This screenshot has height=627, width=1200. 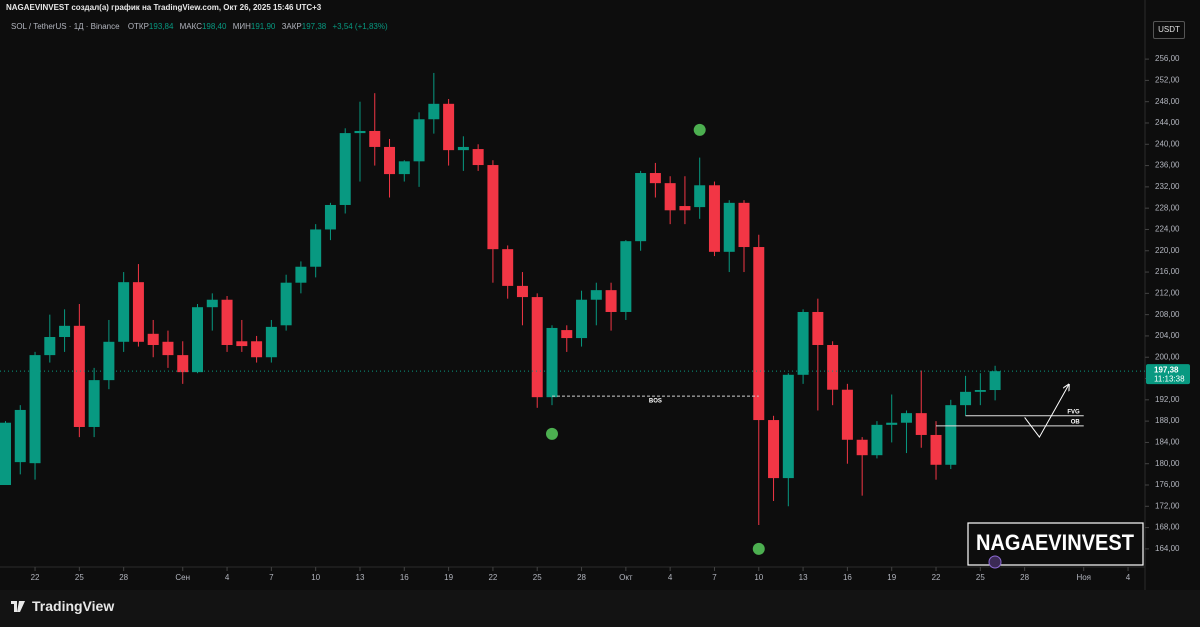 What do you see at coordinates (73, 606) in the screenshot?
I see `brand: TradingView` at bounding box center [73, 606].